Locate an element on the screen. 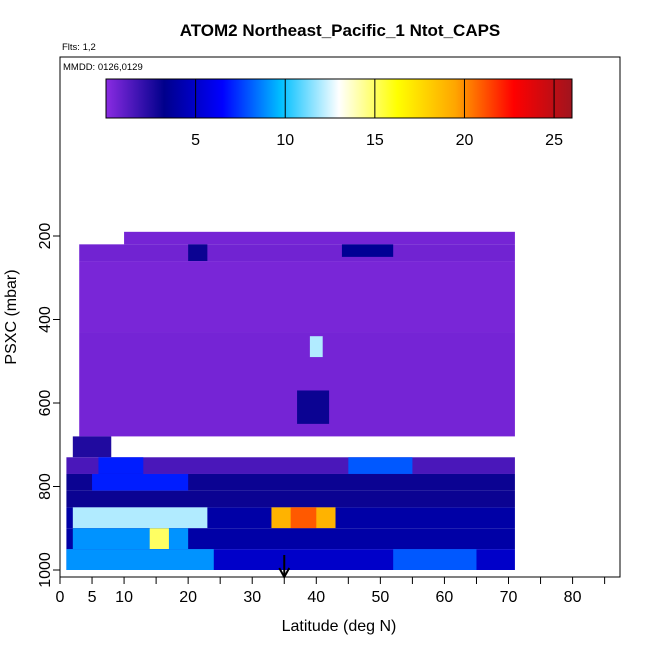  colorbar-tick-label: 10 is located at coordinates (285, 140).